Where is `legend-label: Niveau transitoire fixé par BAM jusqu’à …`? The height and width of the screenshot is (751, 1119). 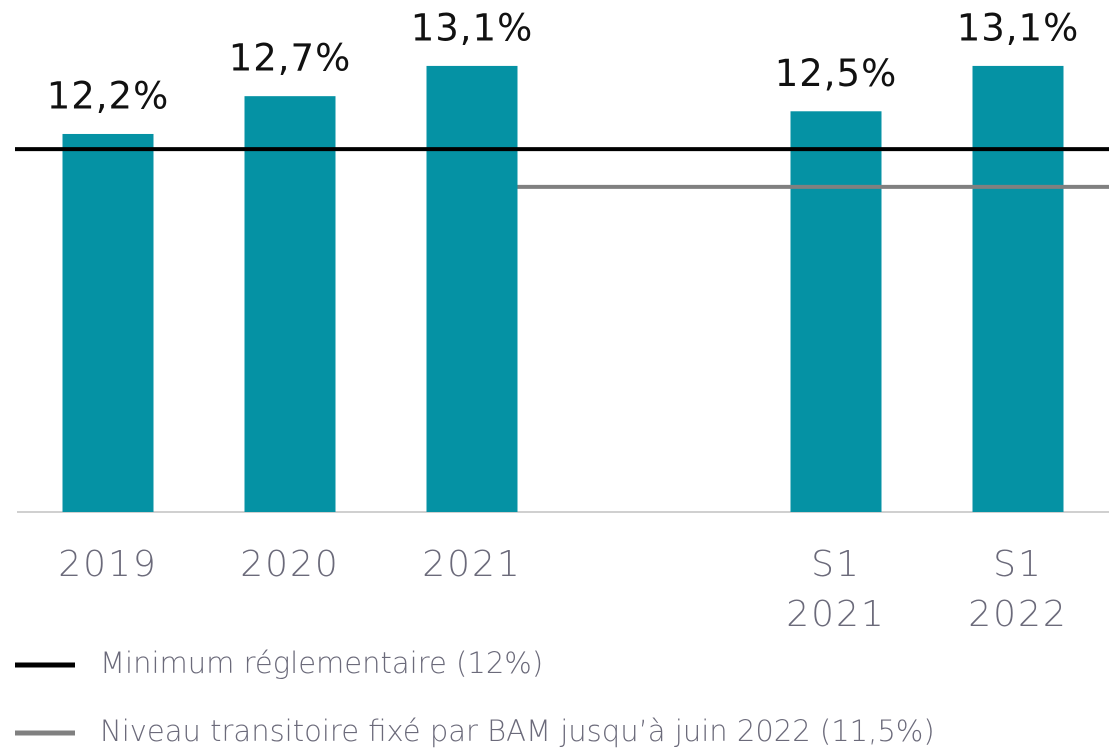
legend-label: Niveau transitoire fixé par BAM jusqu’à … is located at coordinates (517, 731).